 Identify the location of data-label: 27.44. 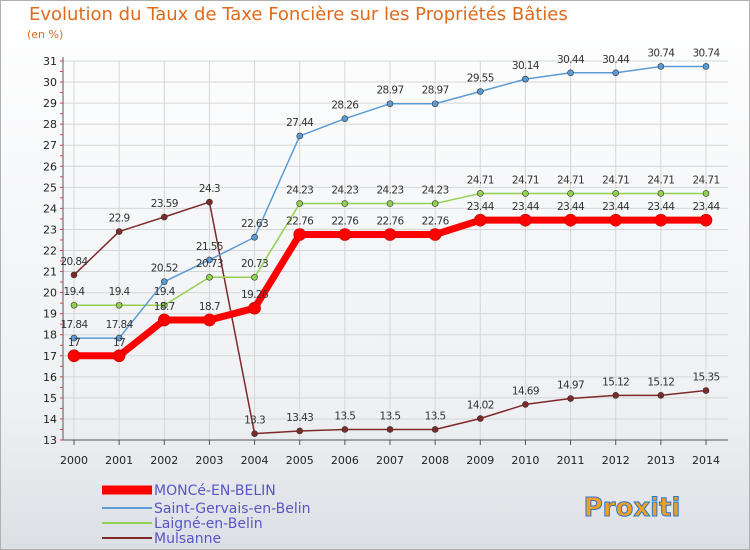
(300, 123).